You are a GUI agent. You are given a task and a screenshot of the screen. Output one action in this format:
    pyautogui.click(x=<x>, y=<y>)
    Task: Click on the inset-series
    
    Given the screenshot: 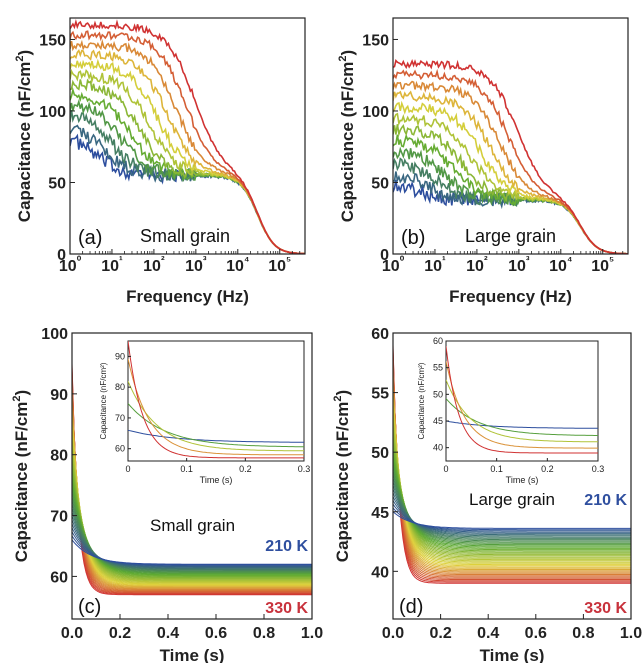 What is the action you would take?
    pyautogui.click(x=216, y=400)
    